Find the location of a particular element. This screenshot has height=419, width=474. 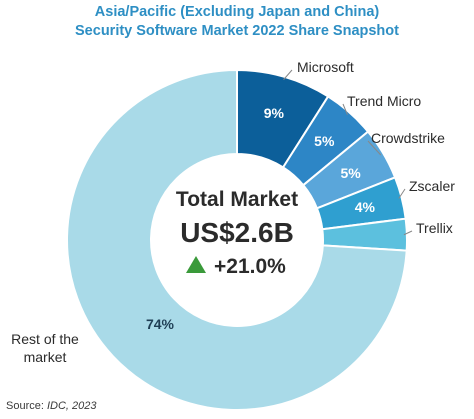

center-summary: Total Market US$2.6B +21.0% is located at coordinates (237, 233).